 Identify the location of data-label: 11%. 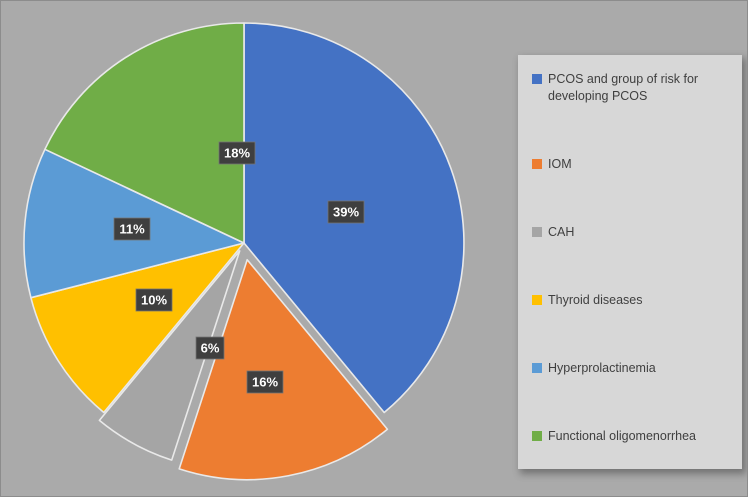
(132, 229).